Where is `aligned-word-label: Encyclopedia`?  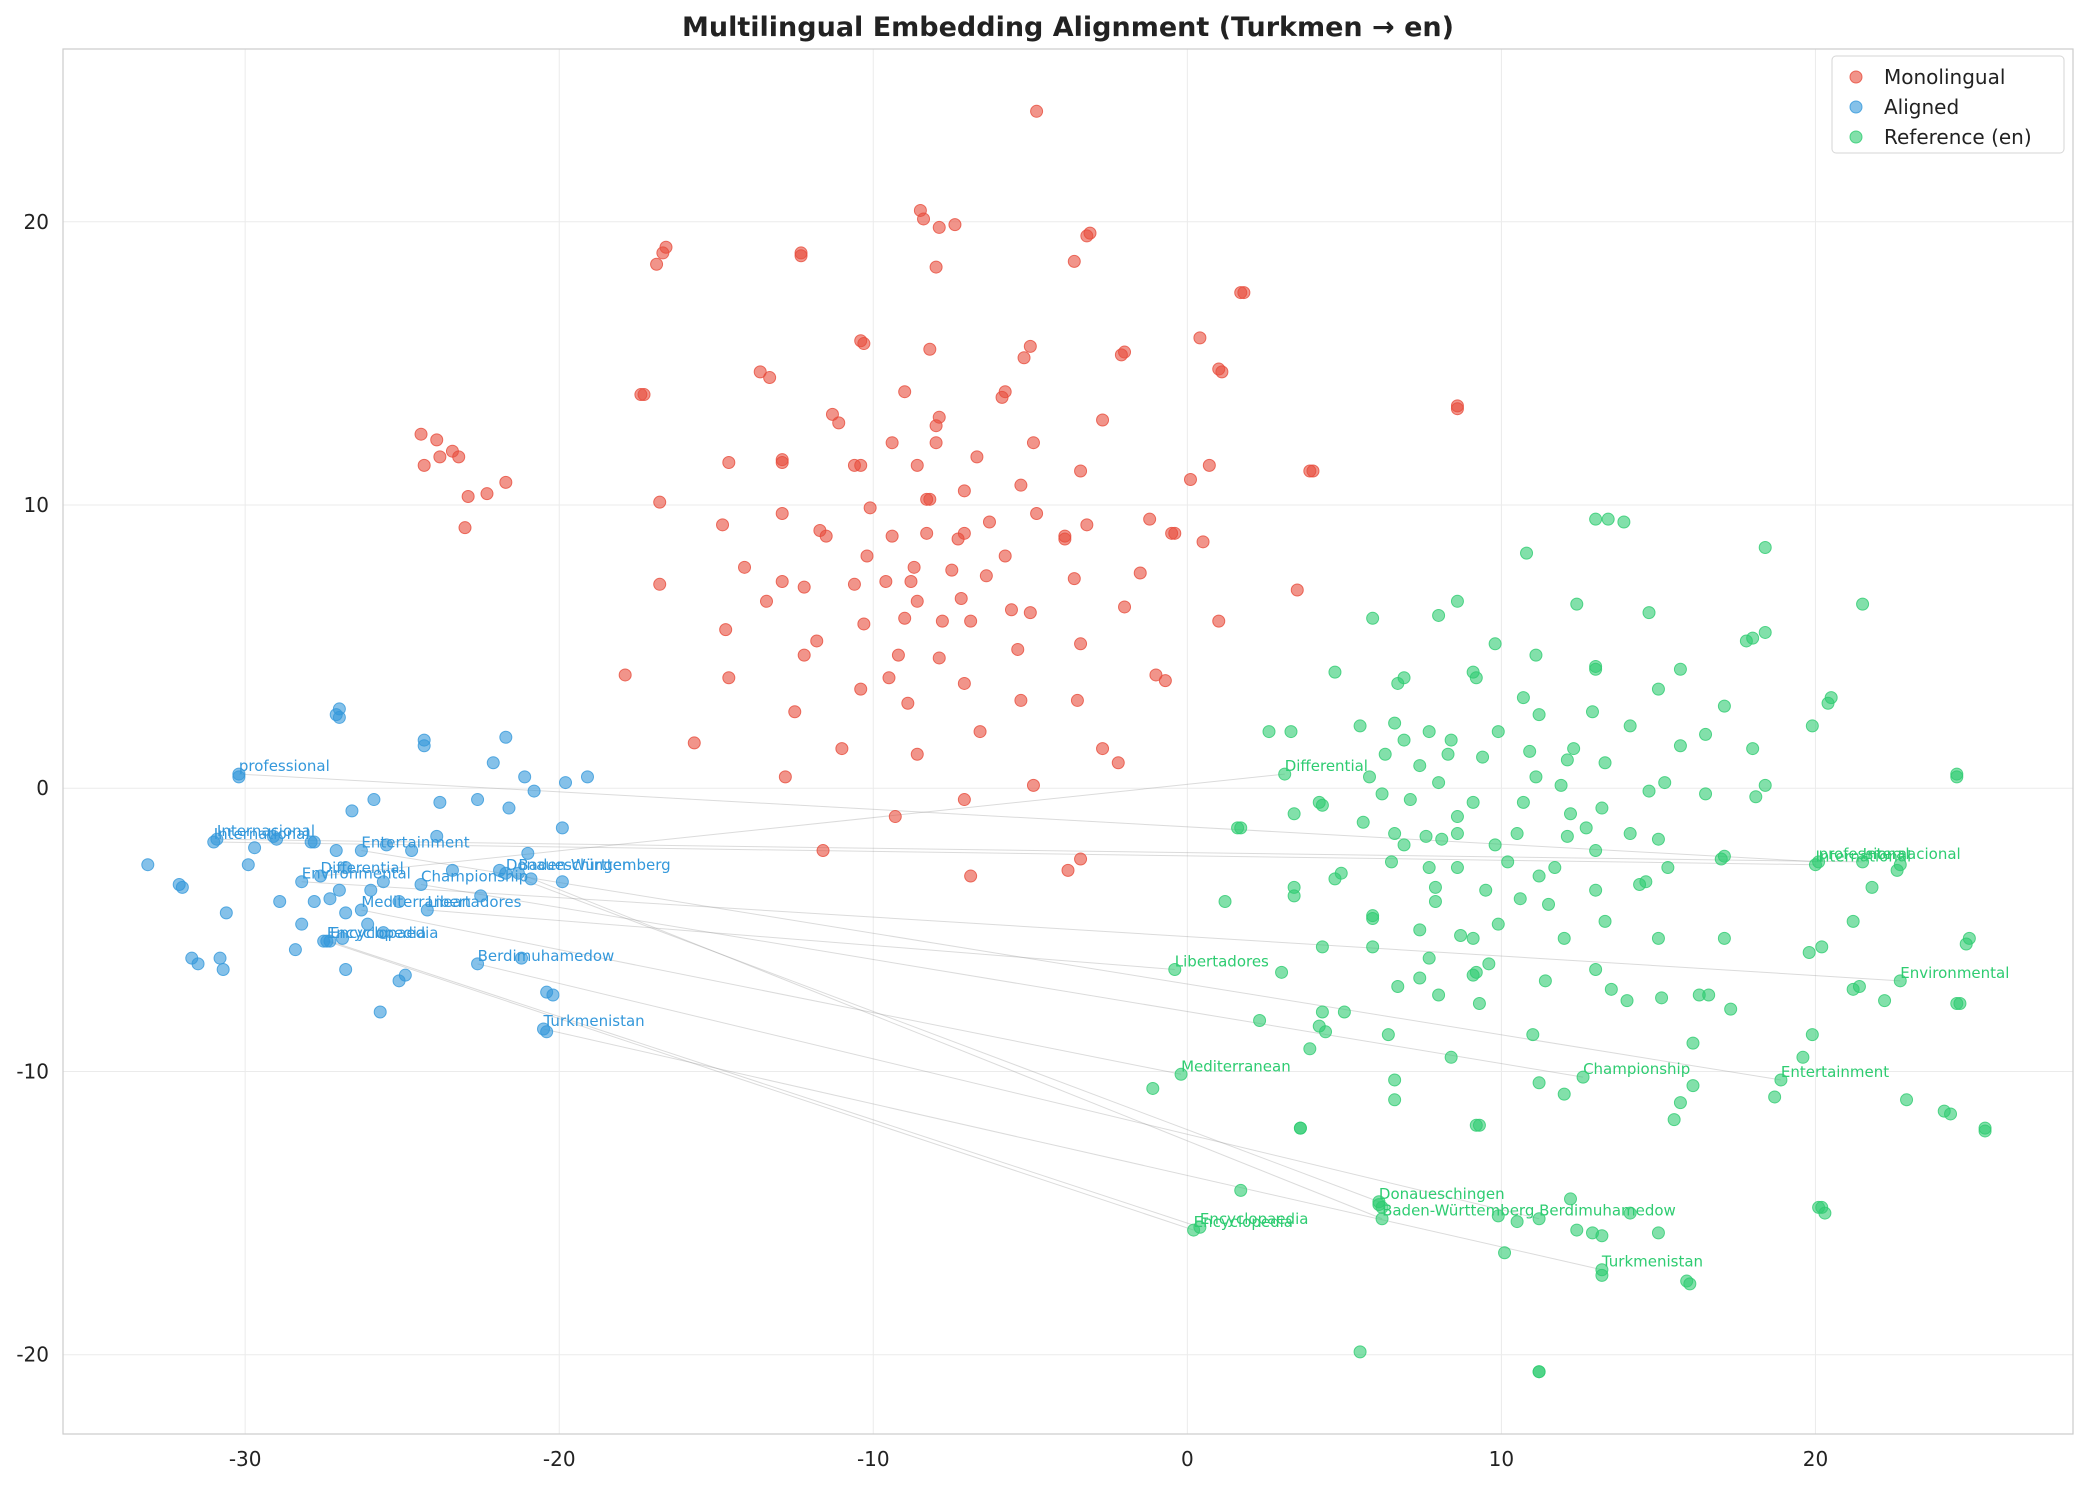
aligned-word-label: Encyclopedia is located at coordinates (376, 933).